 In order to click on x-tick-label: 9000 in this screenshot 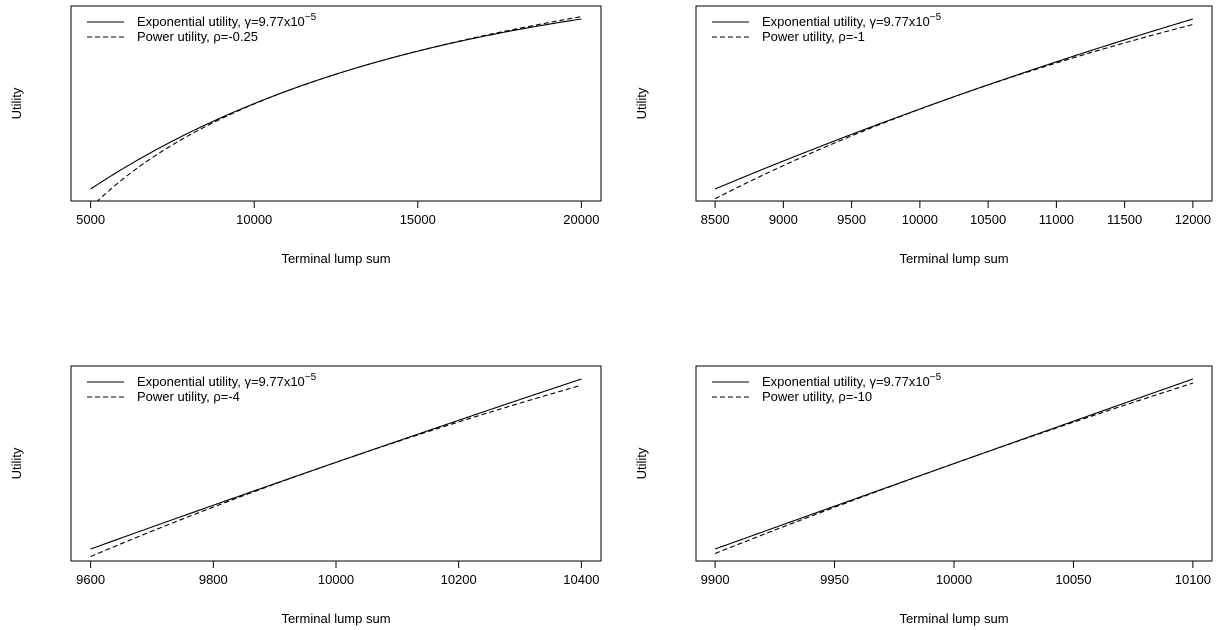, I will do `click(783, 219)`.